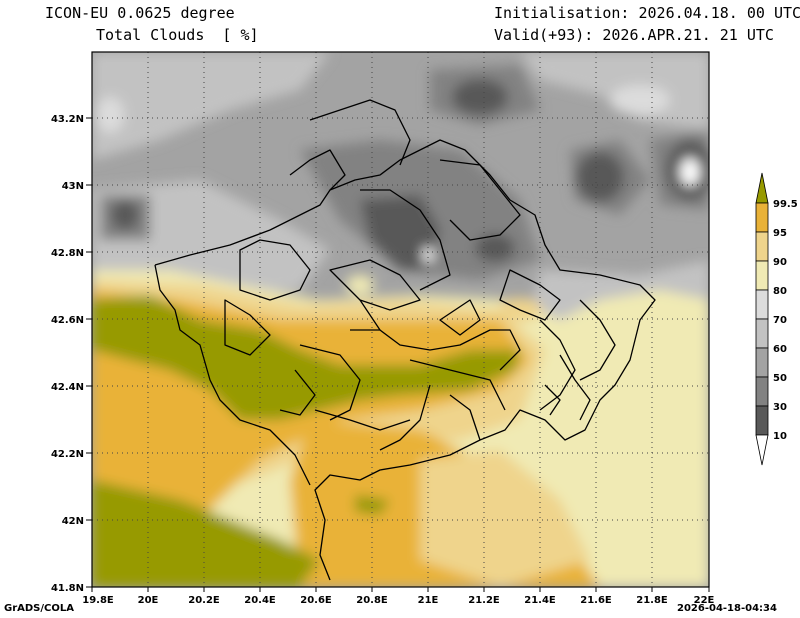  Describe the element at coordinates (780, 320) in the screenshot. I see `colorbar-label-70: 70` at that location.